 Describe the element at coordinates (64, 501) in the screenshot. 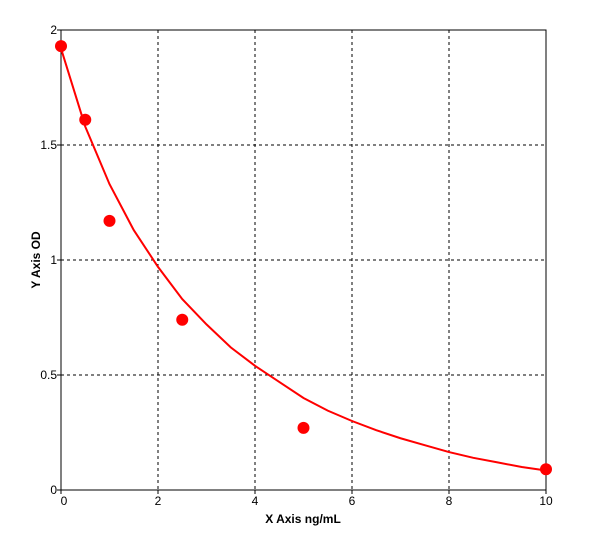

I see `x-tick-label: 0` at that location.